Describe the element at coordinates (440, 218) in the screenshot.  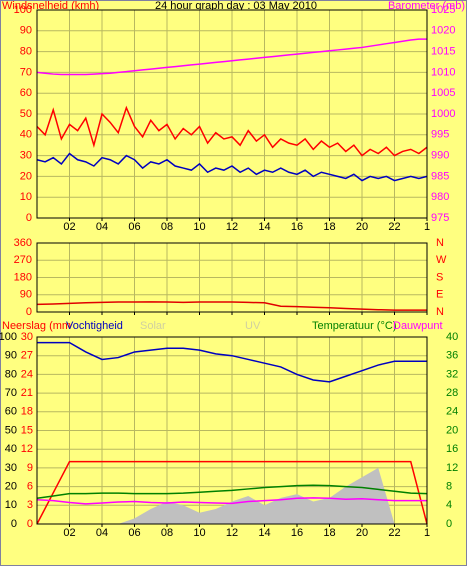
I see `y-tick-label: 975` at that location.